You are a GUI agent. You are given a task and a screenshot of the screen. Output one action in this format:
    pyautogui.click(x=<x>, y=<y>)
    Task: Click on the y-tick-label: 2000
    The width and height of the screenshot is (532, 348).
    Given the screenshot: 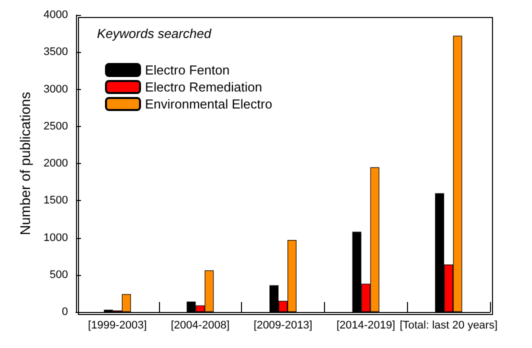 What is the action you would take?
    pyautogui.click(x=56, y=164)
    